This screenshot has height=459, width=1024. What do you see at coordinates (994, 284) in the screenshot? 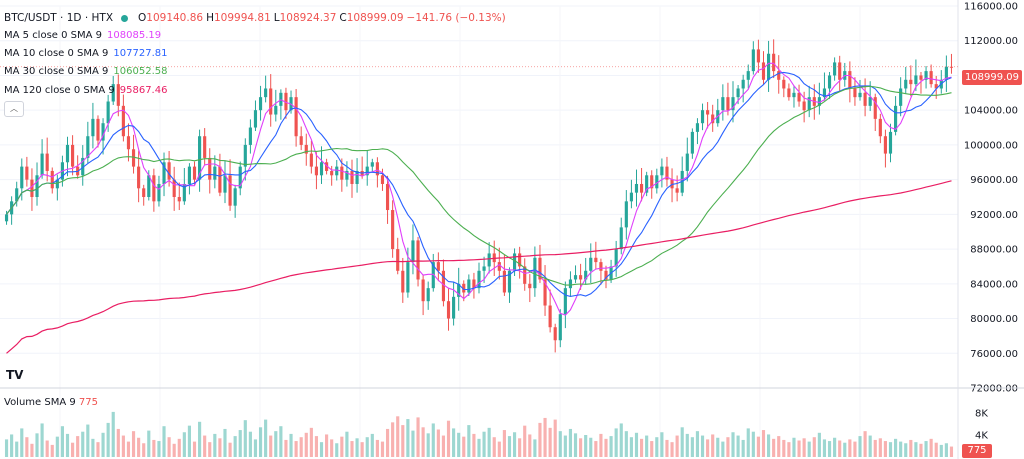
I see `price-tick-label: 84000.00` at bounding box center [994, 284].